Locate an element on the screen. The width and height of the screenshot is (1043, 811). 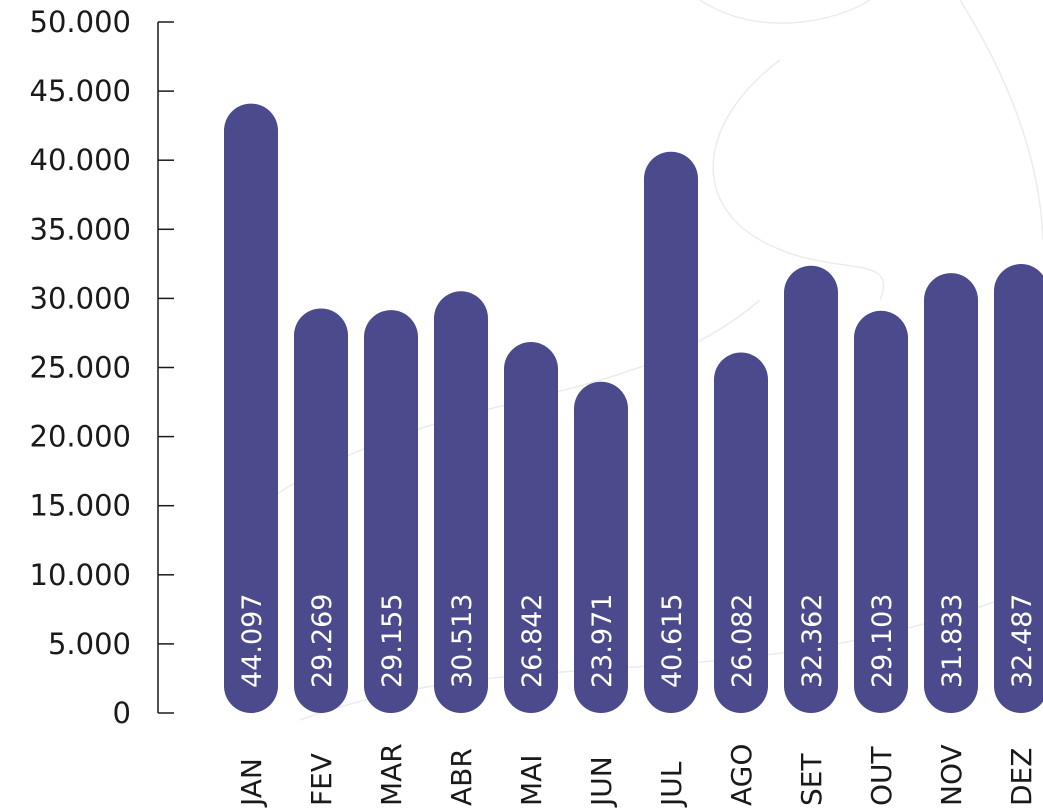
x-category-label: SET is located at coordinates (811, 779).